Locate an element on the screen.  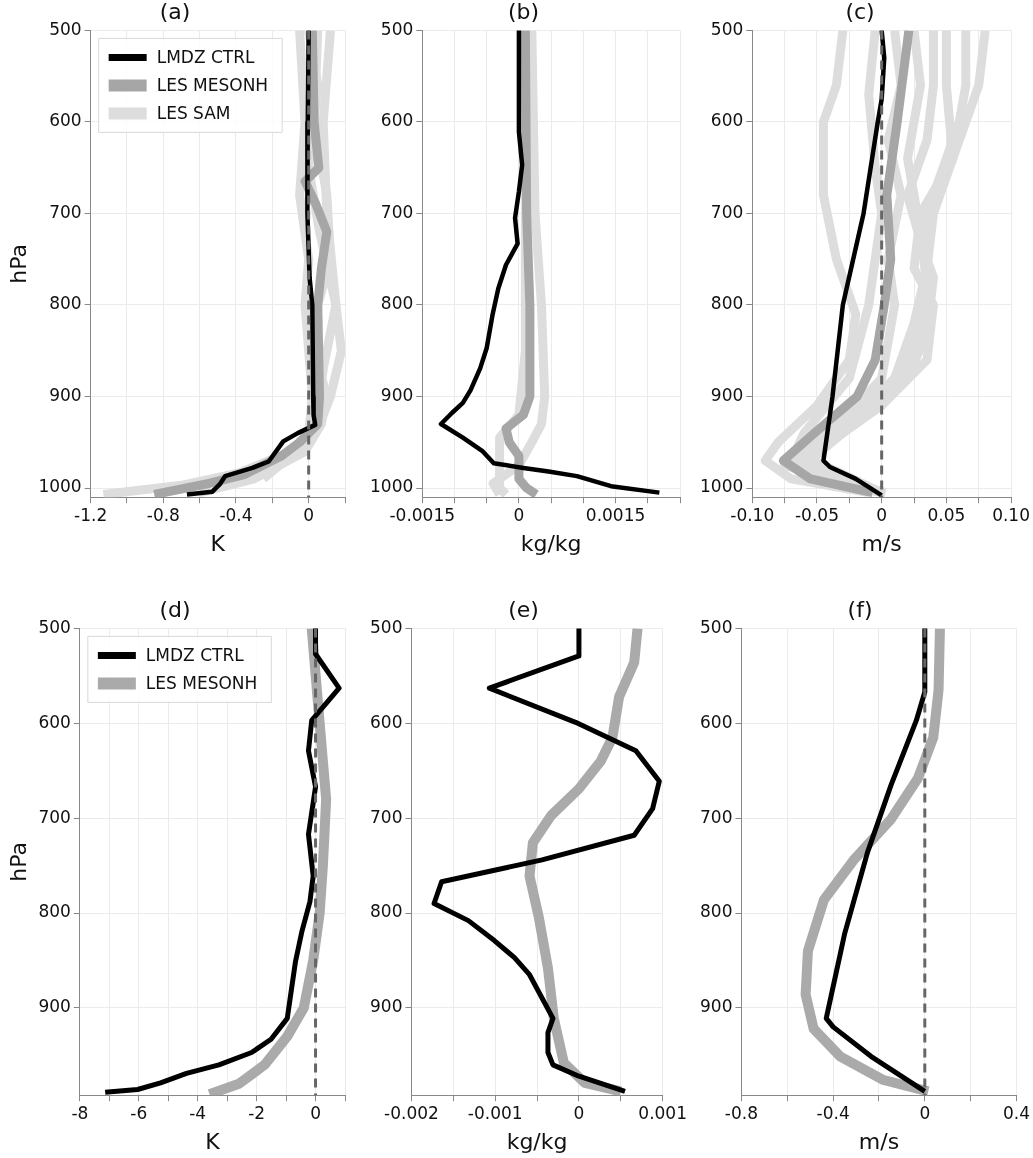
x-tick-label: 0.05 is located at coordinates (946, 514).